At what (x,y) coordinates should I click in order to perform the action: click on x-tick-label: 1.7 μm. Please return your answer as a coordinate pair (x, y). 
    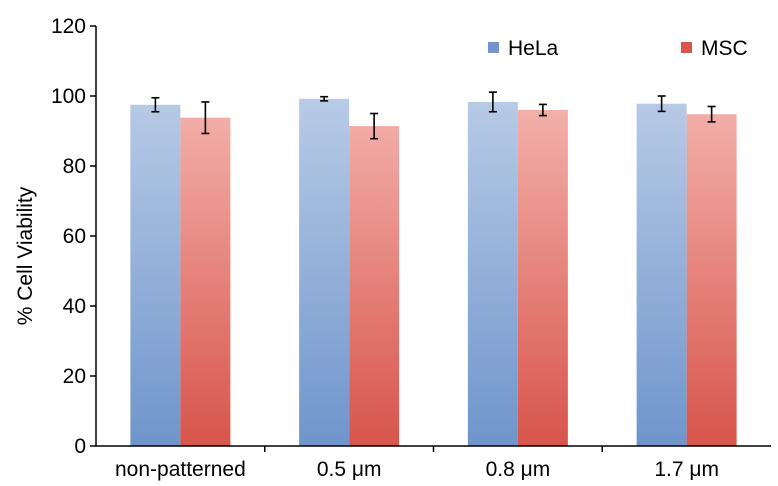
    Looking at the image, I should click on (686, 469).